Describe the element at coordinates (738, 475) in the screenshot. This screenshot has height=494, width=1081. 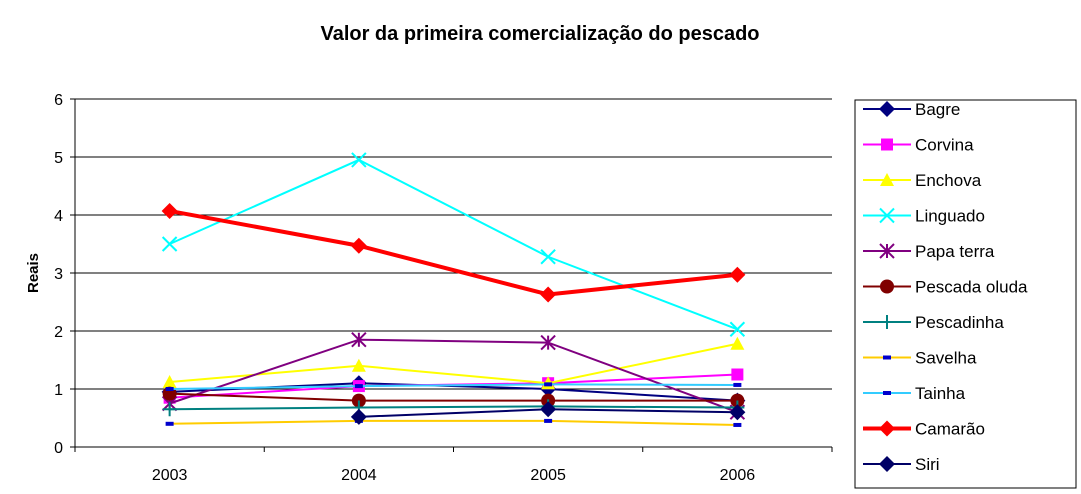
I see `x-tick-label: 2006` at that location.